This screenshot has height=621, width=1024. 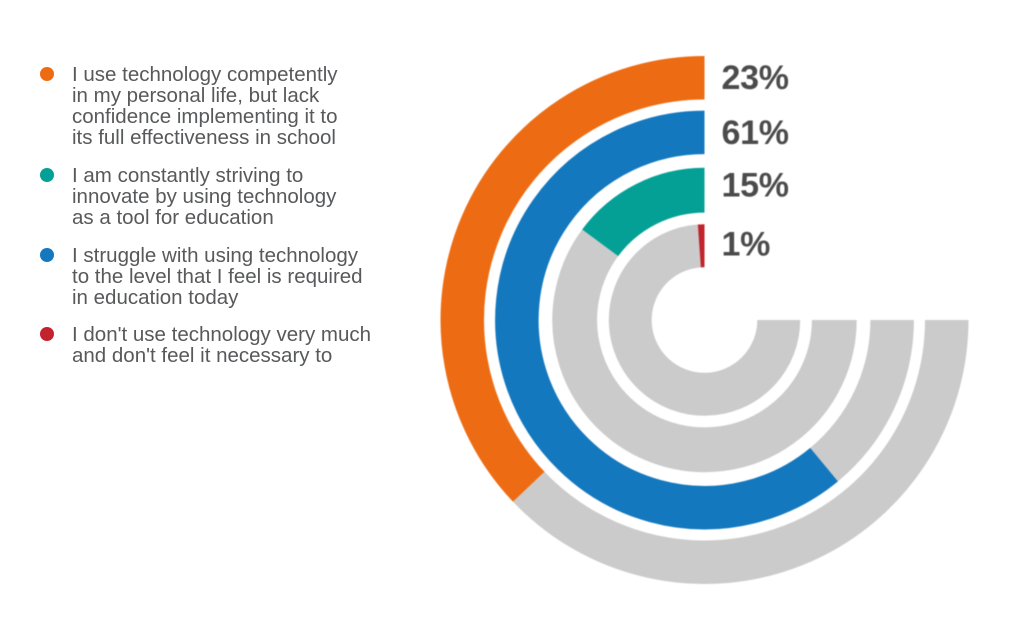 I want to click on svg-text: 15%, so click(x=755, y=186).